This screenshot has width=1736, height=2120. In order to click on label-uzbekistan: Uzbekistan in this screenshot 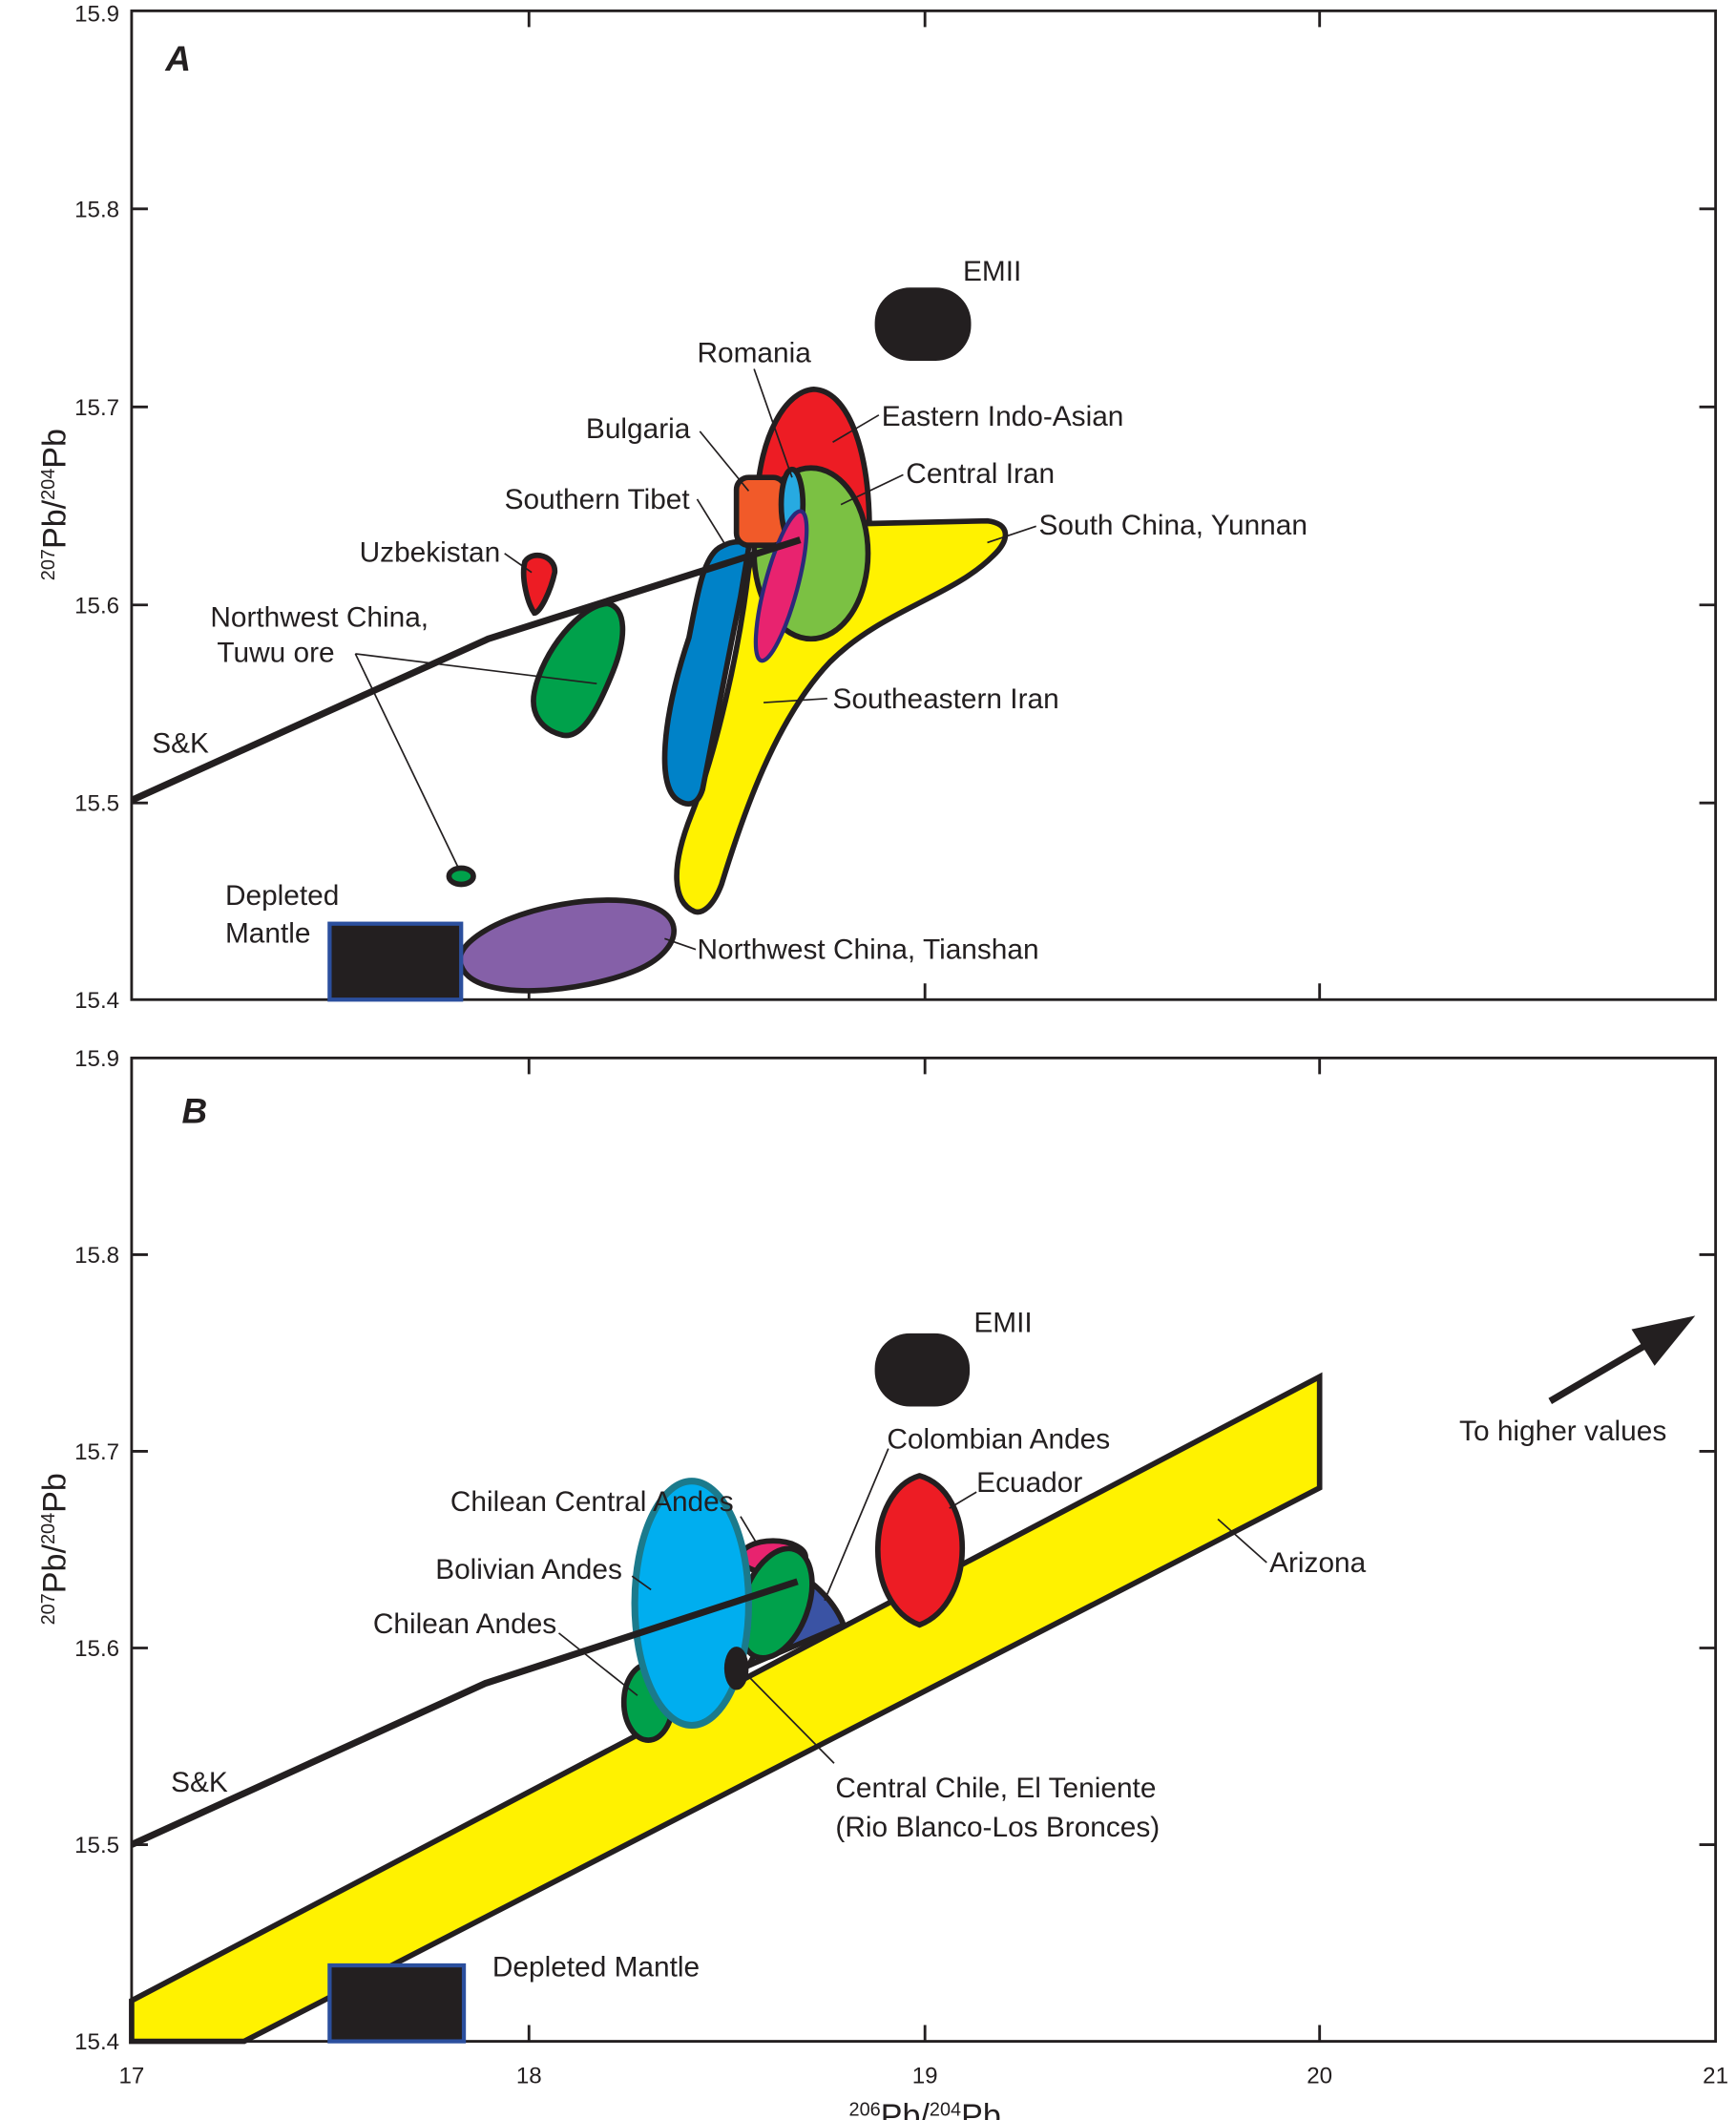, I will do `click(430, 552)`.